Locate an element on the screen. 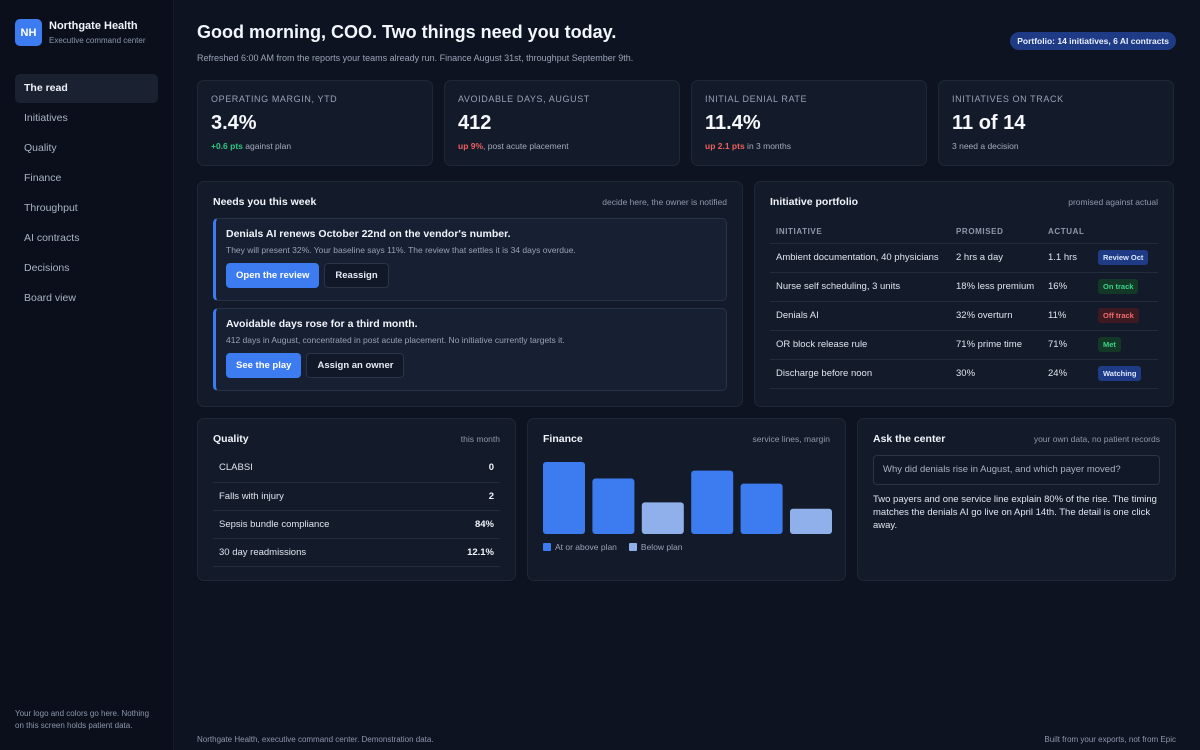 The height and width of the screenshot is (750, 1200). brand-subtitle: Executive command center is located at coordinates (97, 40).